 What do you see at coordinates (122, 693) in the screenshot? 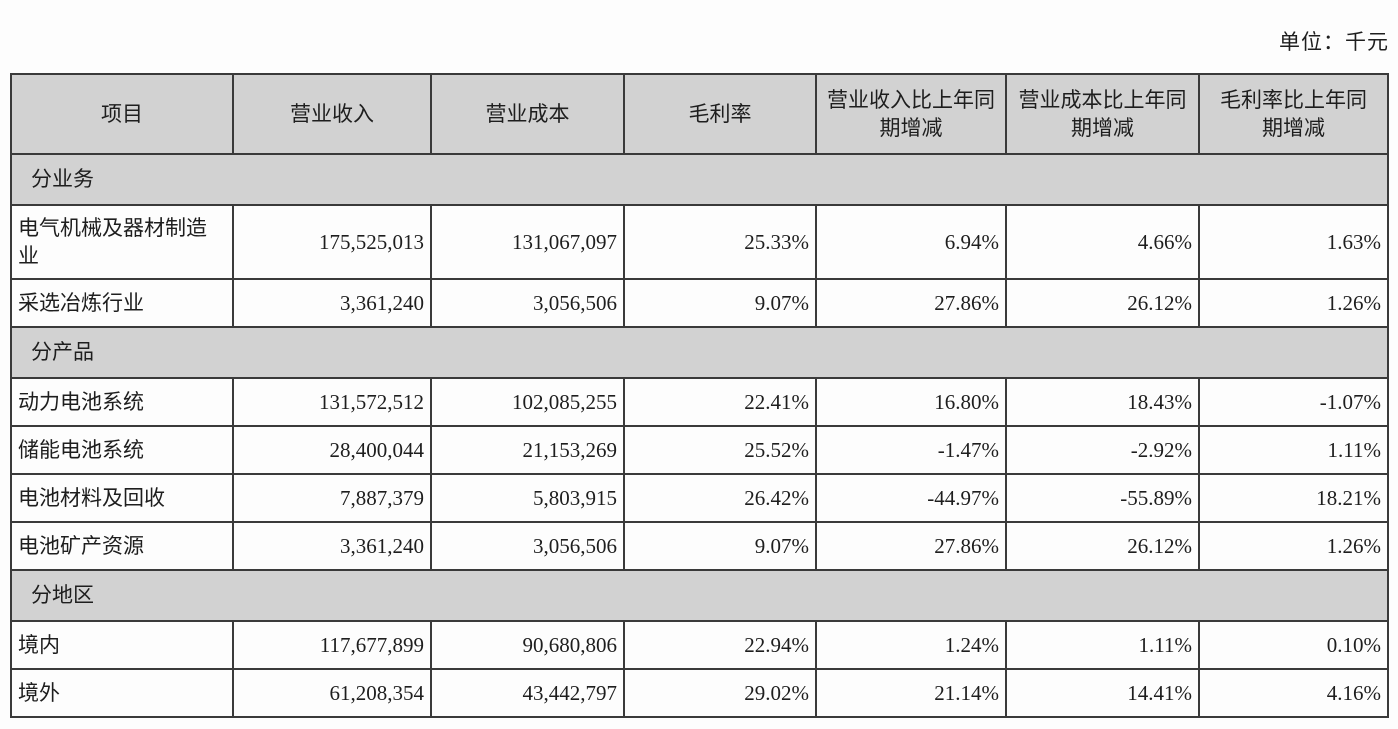
I see `cell-item: 境外` at bounding box center [122, 693].